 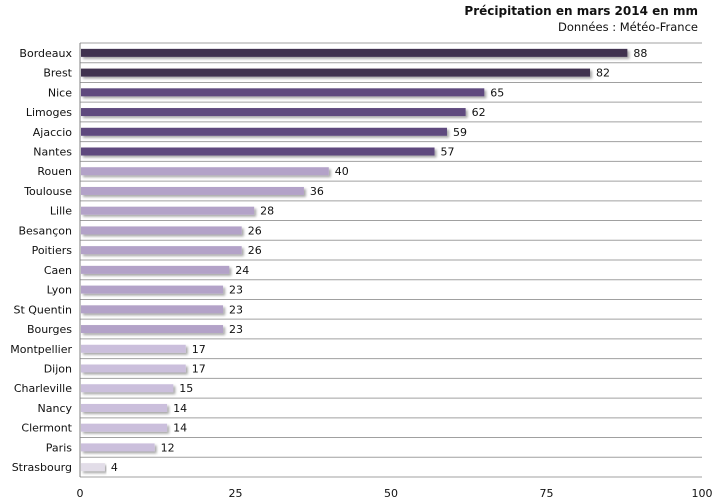 What do you see at coordinates (60, 92) in the screenshot?
I see `category-label: Nice` at bounding box center [60, 92].